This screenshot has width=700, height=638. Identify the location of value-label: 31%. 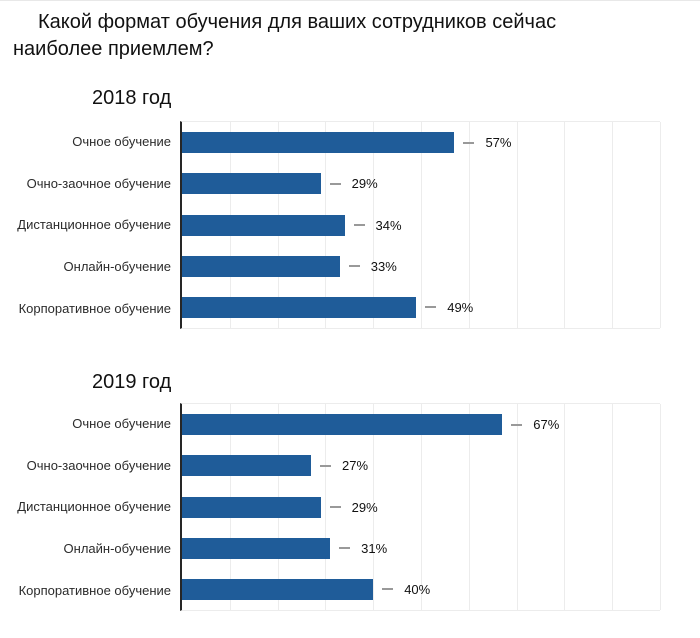
(374, 548).